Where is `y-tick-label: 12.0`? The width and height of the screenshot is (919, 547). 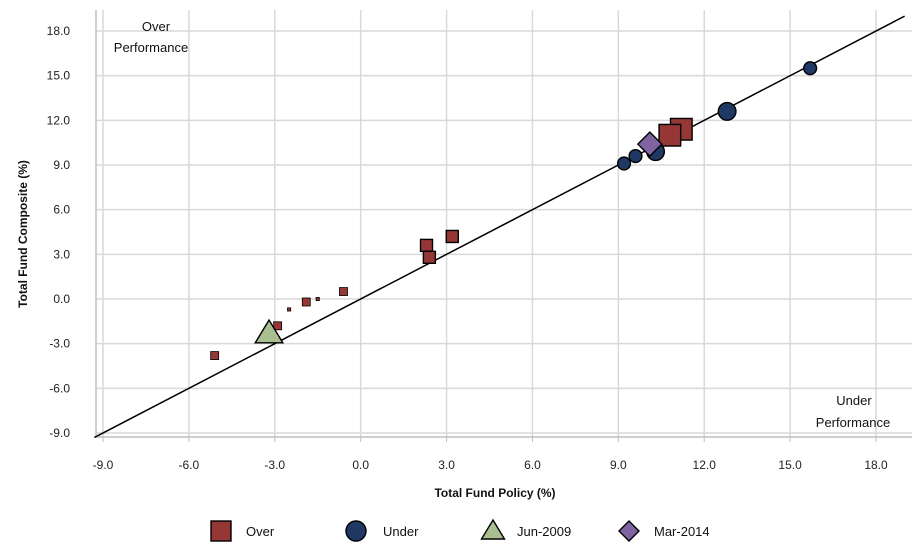 y-tick-label: 12.0 is located at coordinates (59, 120).